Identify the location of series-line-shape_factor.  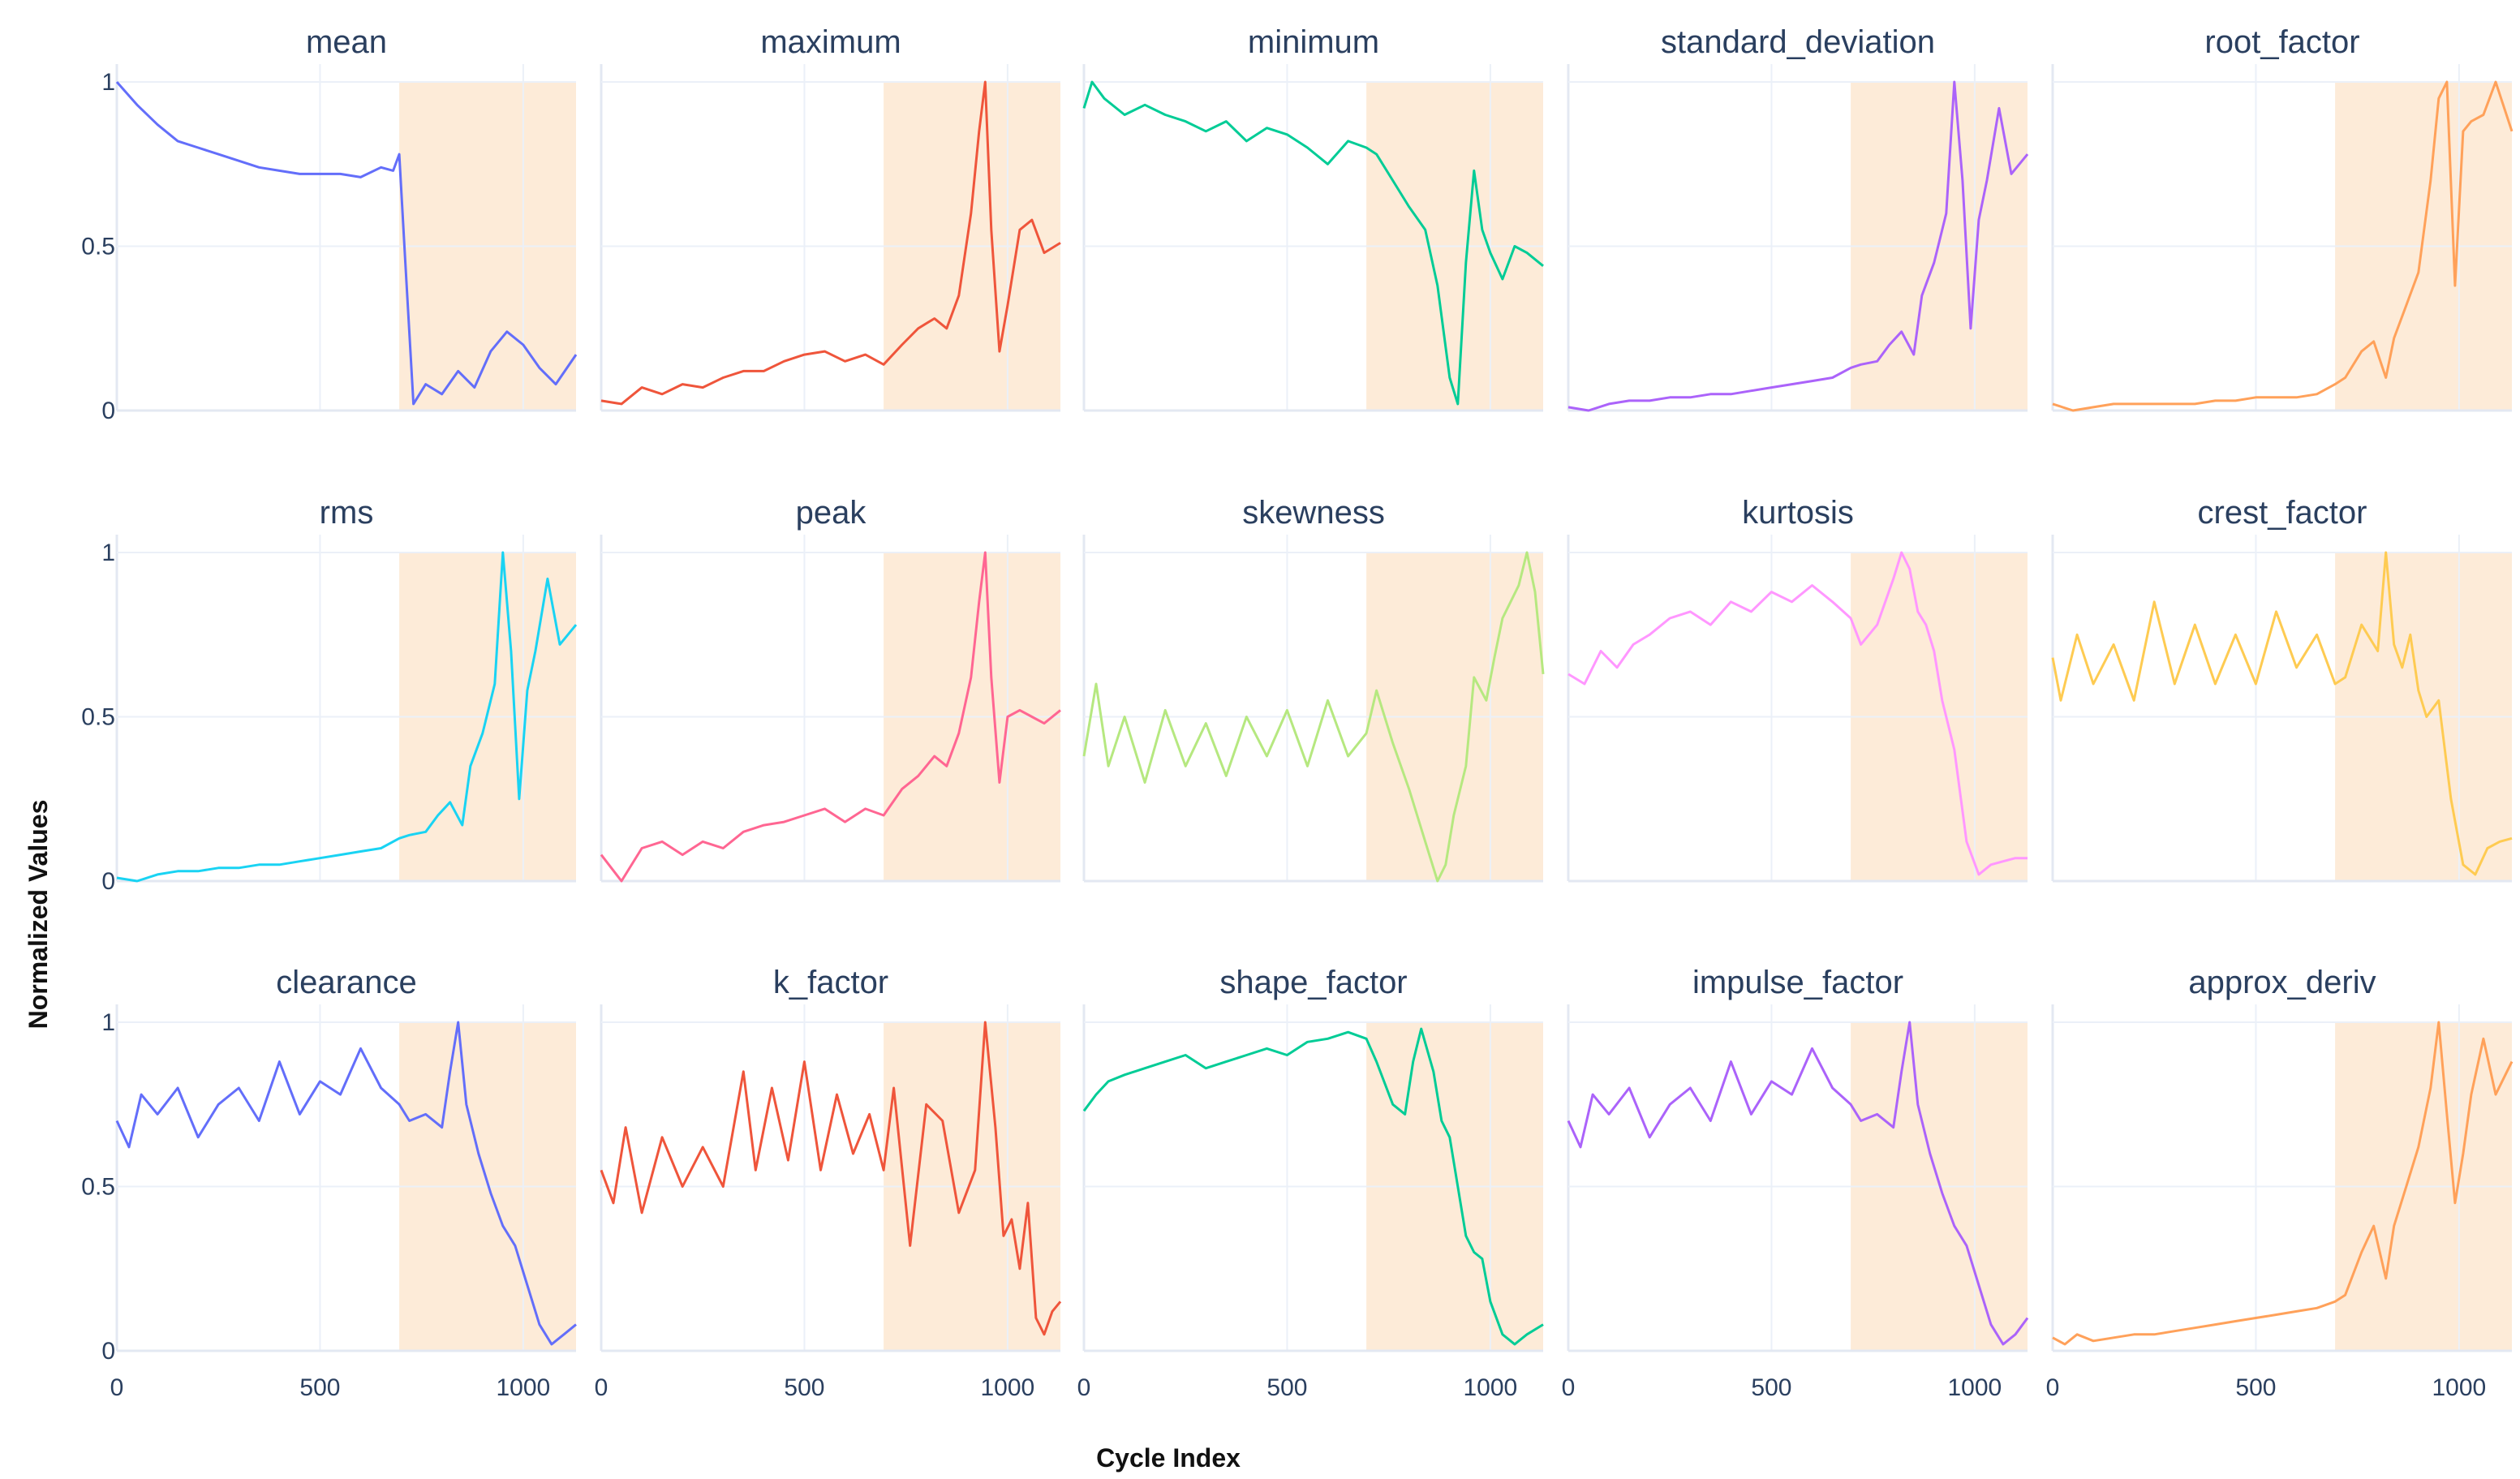
(1313, 1187).